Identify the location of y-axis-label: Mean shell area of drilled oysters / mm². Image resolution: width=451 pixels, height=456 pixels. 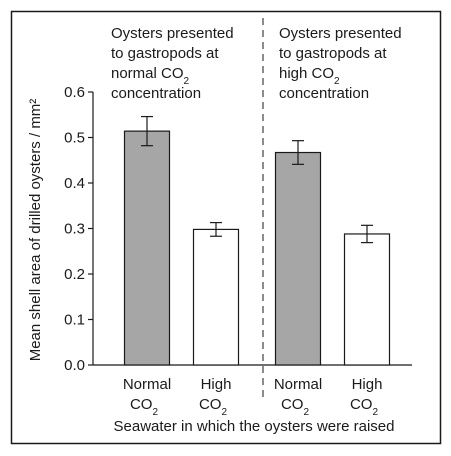
(35, 230).